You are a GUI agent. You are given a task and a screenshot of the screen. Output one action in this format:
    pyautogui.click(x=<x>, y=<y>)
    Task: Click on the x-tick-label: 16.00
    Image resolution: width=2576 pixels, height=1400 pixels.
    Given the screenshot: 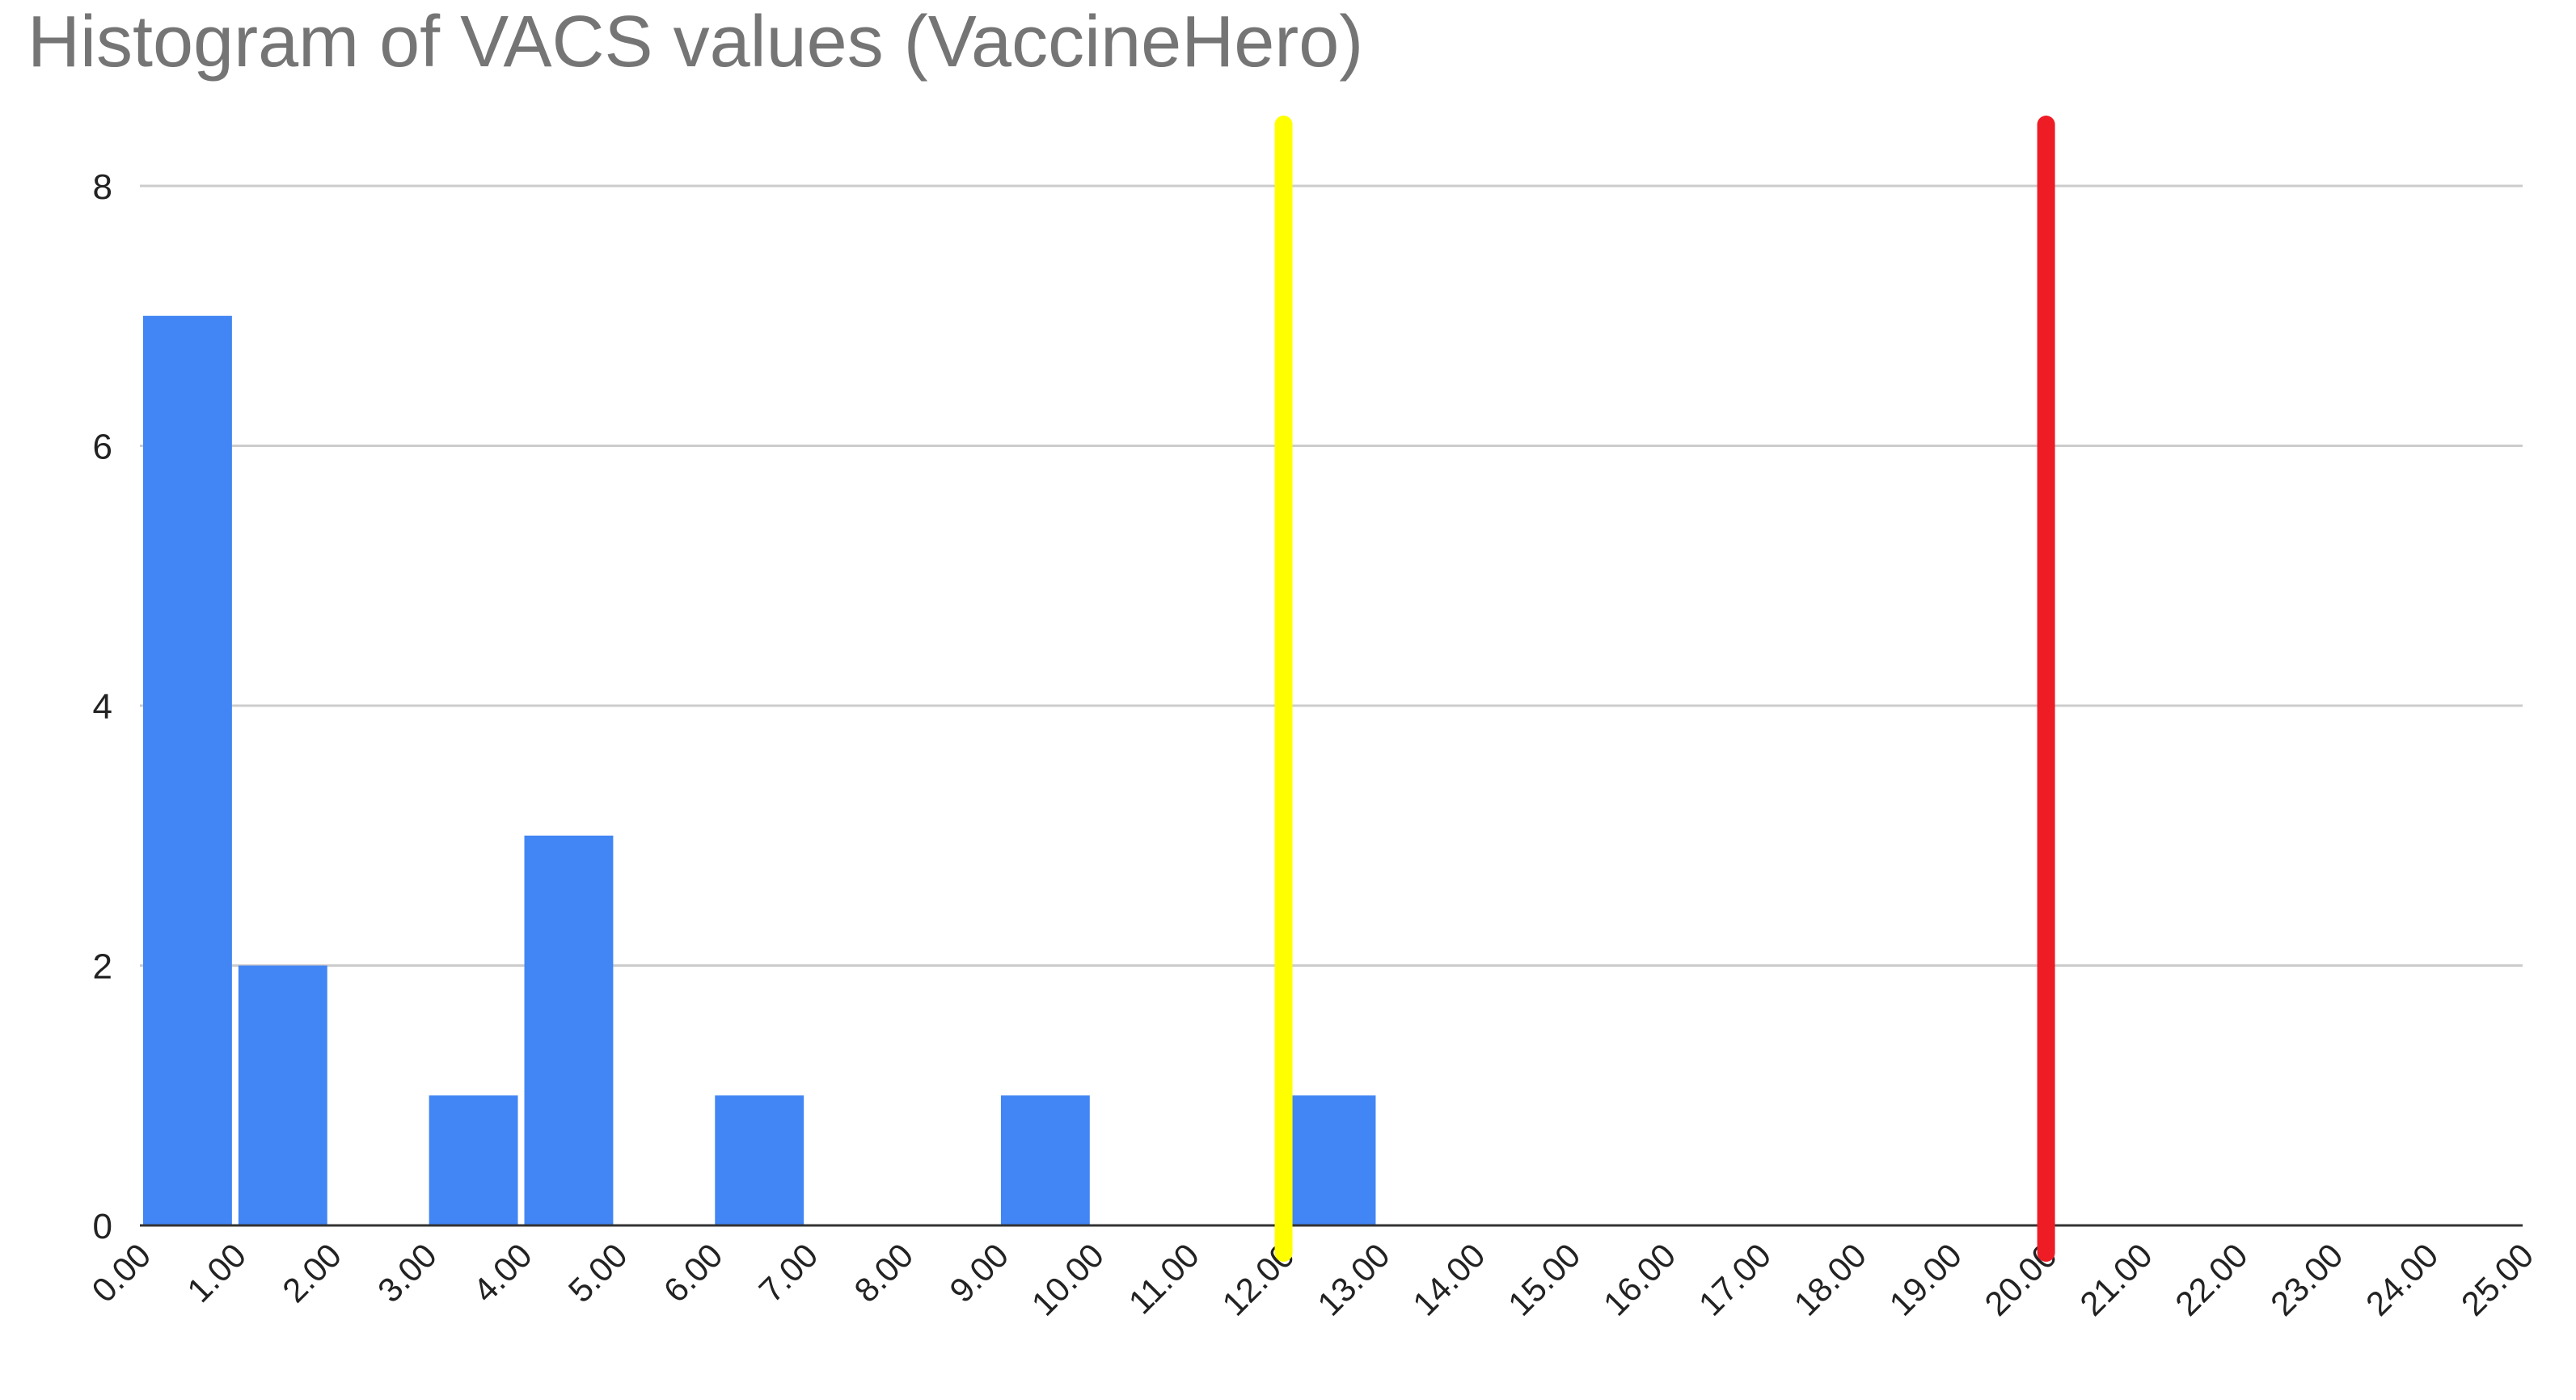 What is the action you would take?
    pyautogui.click(x=1639, y=1279)
    